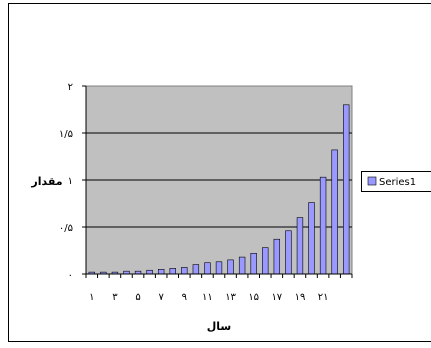 This screenshot has height=348, width=431. Describe the element at coordinates (137, 297) in the screenshot. I see `x-tick-label: ۵` at that location.